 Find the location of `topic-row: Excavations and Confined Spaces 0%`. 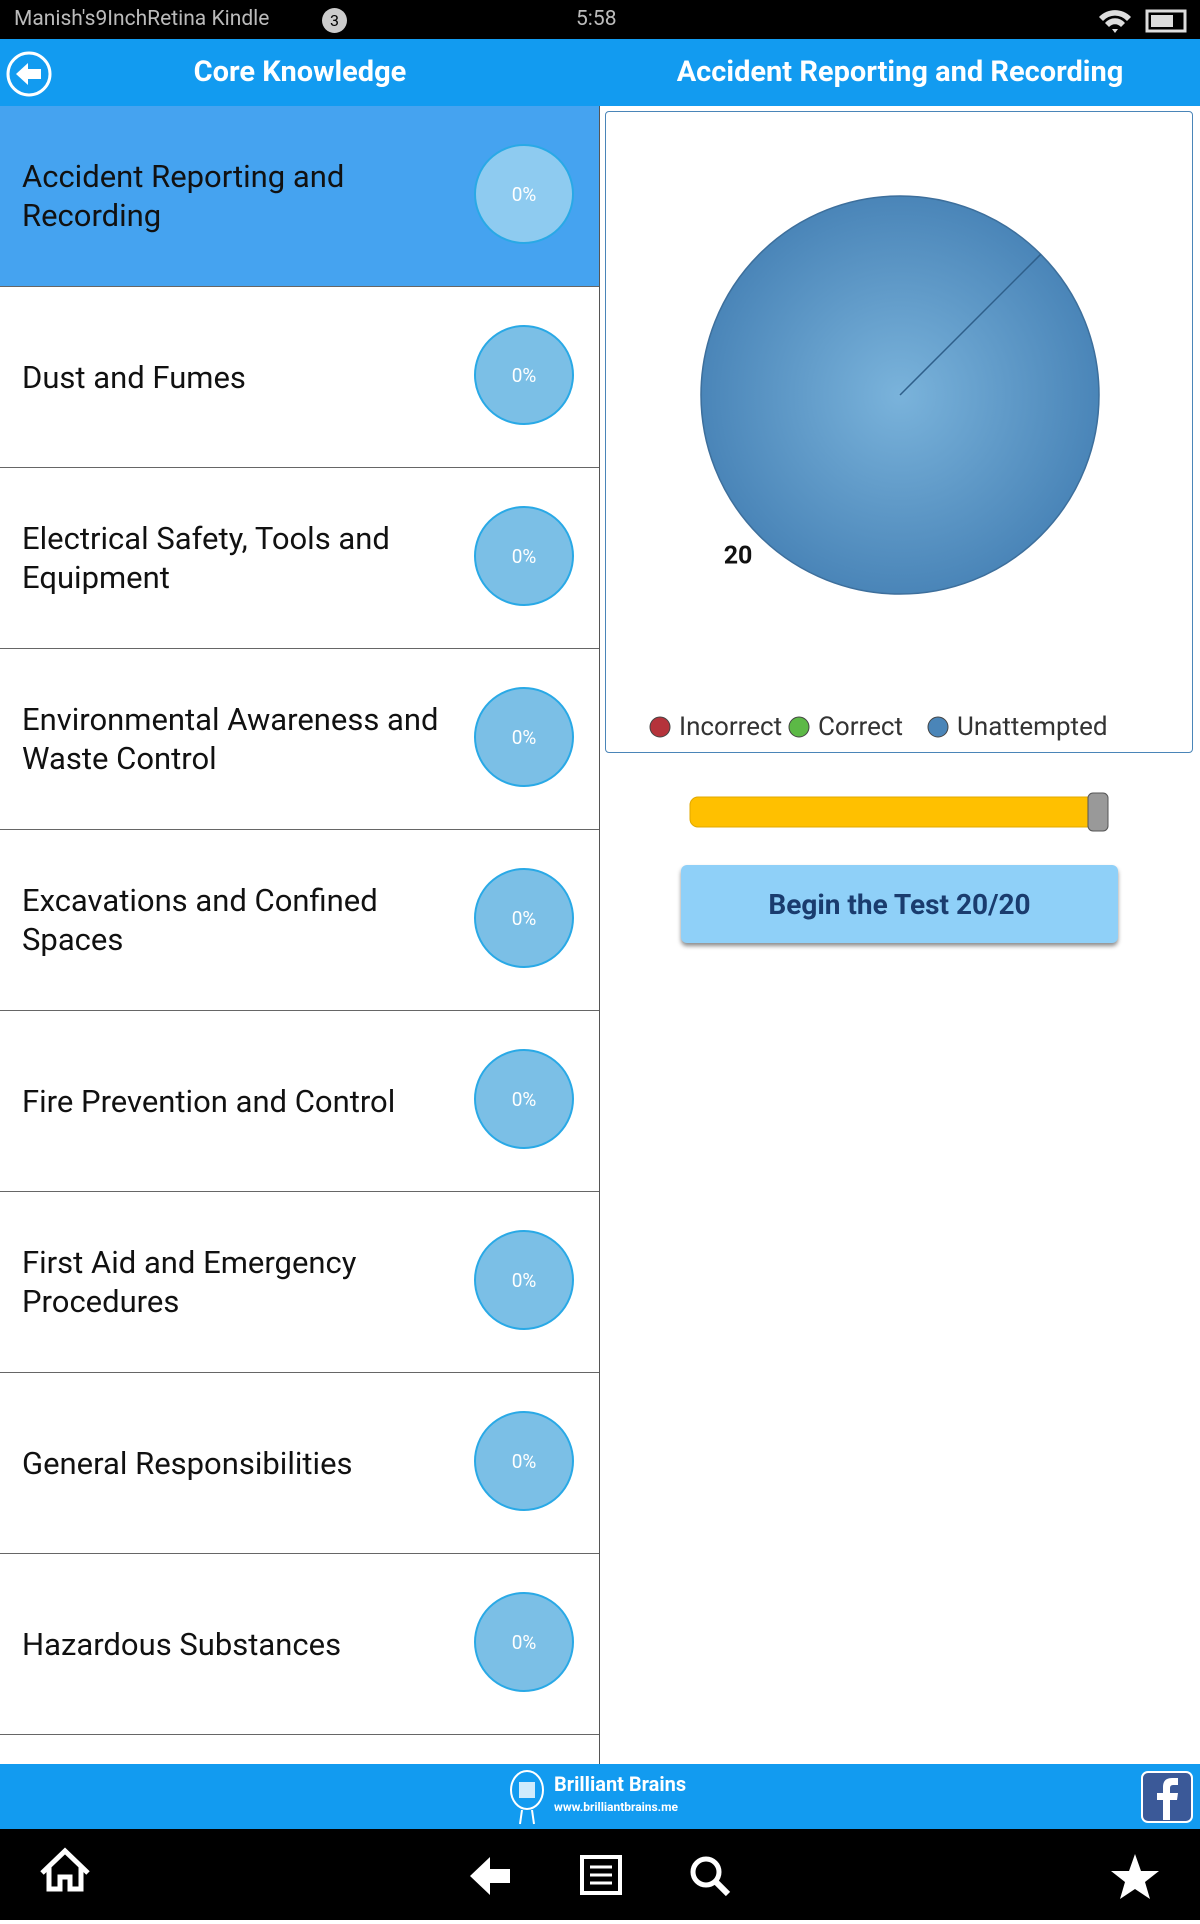

topic-row: Excavations and Confined Spaces 0% is located at coordinates (299, 920).